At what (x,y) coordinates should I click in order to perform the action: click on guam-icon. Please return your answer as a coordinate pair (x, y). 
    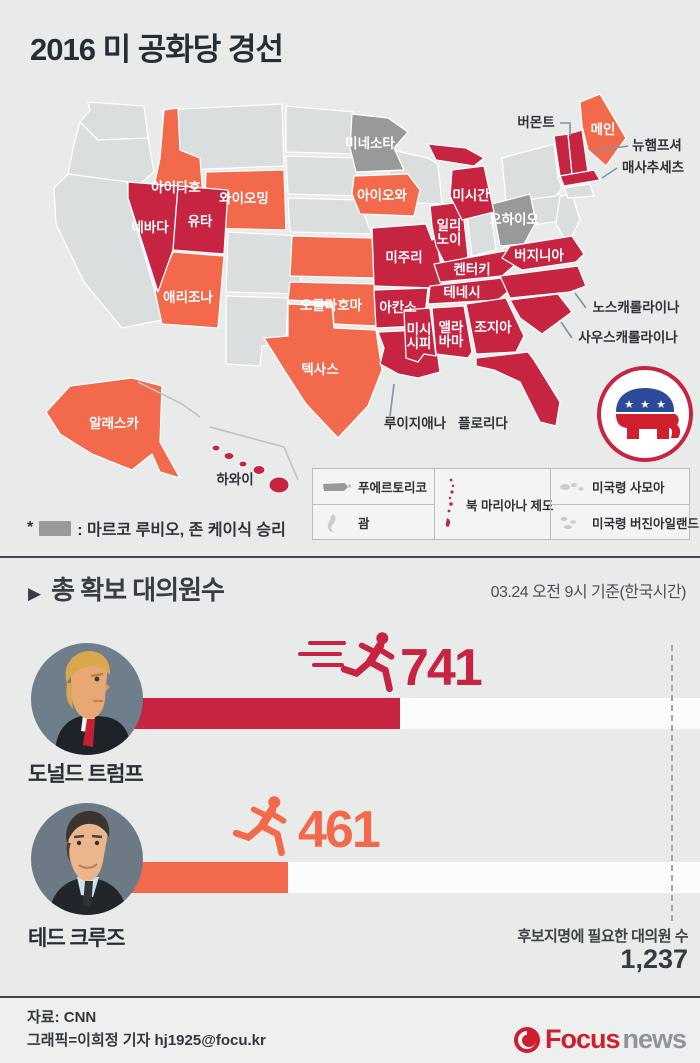
    Looking at the image, I should click on (331, 522).